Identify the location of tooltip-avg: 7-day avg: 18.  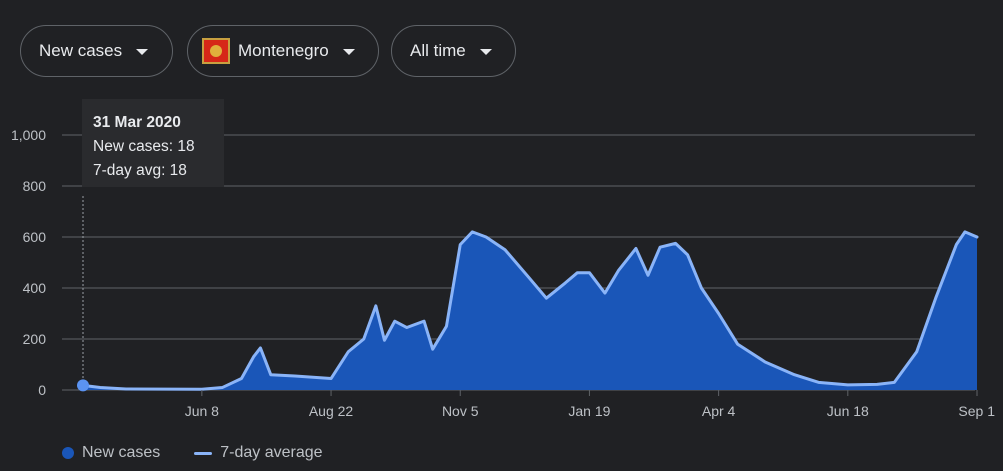
(140, 170).